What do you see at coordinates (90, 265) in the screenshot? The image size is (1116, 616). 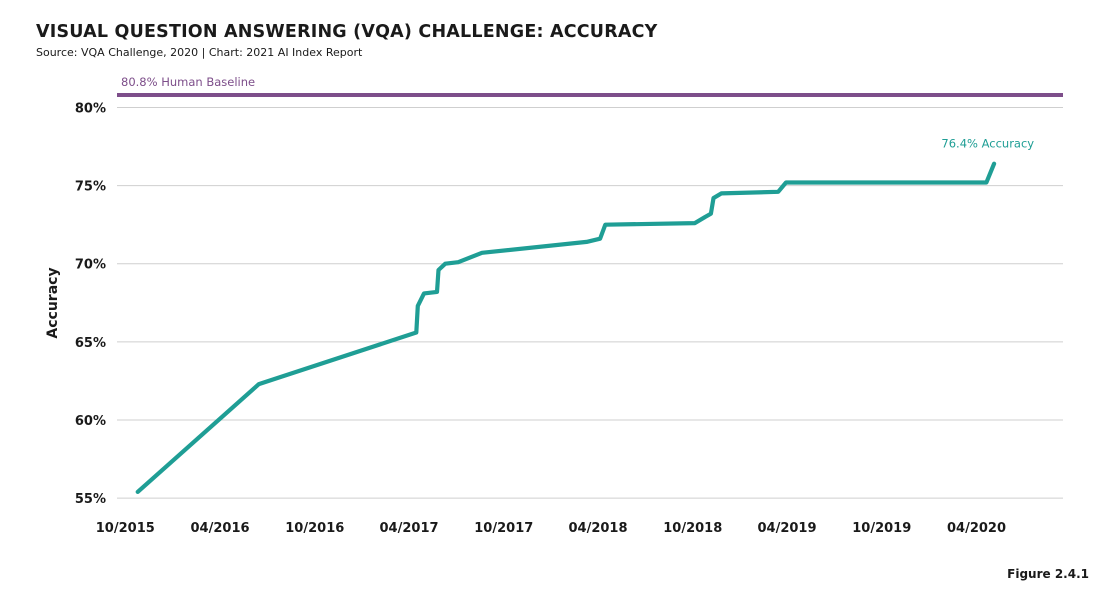 I see `y-tick-label: 70%` at bounding box center [90, 265].